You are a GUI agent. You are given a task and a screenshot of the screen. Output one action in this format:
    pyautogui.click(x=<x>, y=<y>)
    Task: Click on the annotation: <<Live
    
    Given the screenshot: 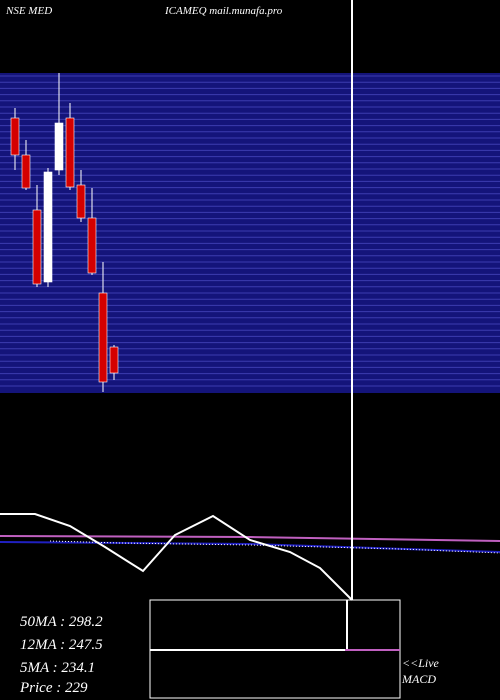 What is the action you would take?
    pyautogui.click(x=421, y=663)
    